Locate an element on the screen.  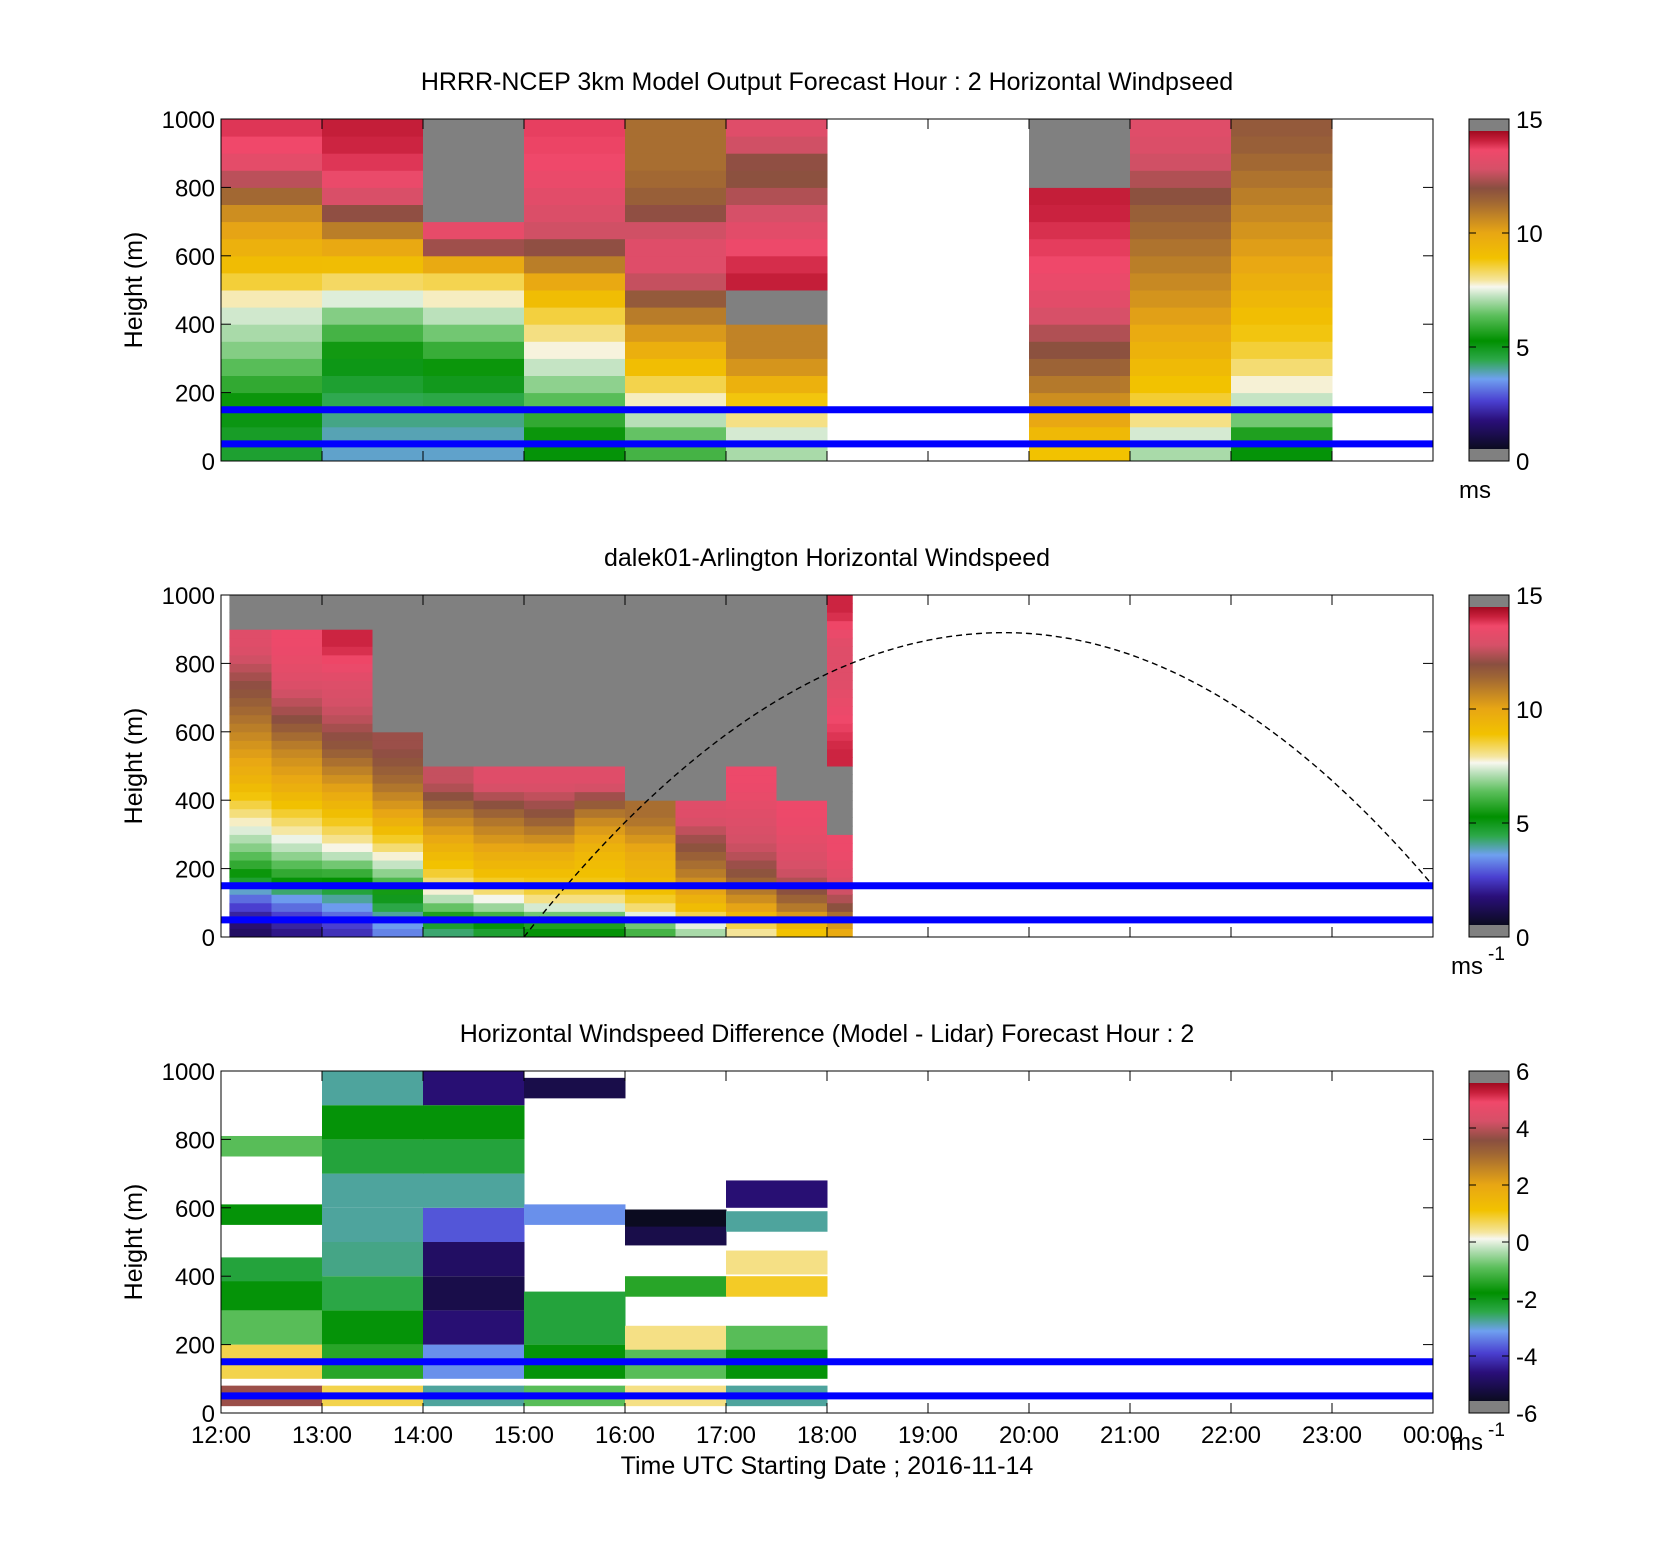
colorbar-gradient is located at coordinates (1489, 290).